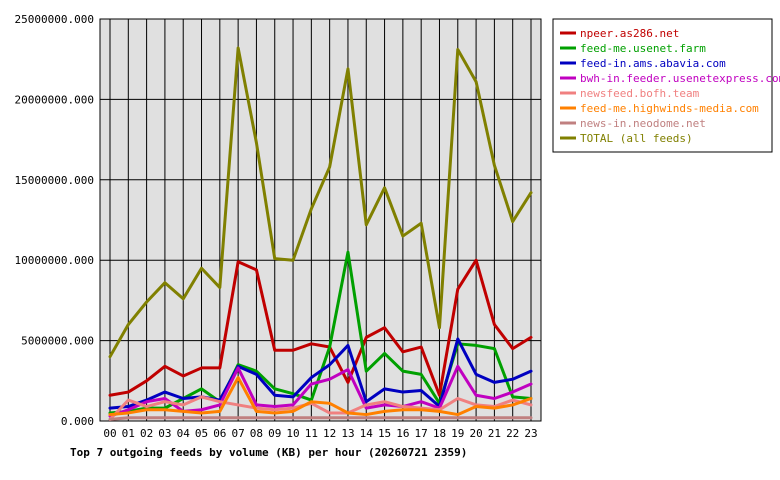 This screenshot has width=780, height=480. I want to click on x-tick-label: 23, so click(530, 433).